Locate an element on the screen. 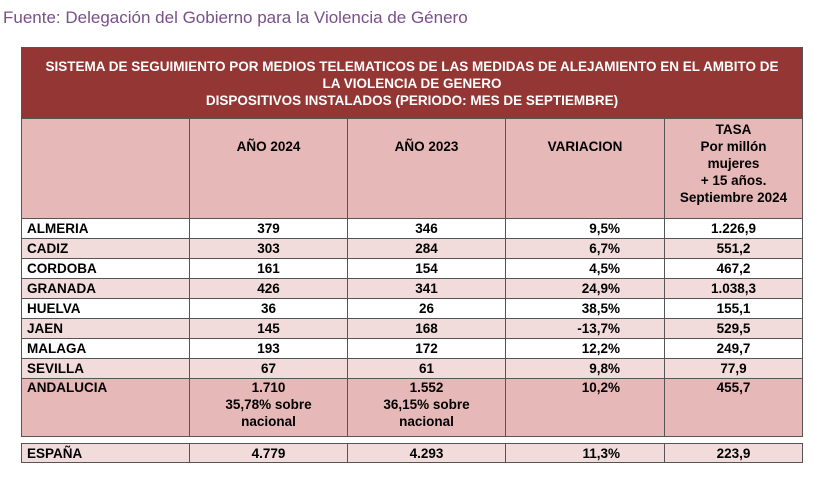 This screenshot has width=813, height=477. spain-2023: 4.293 is located at coordinates (426, 453).